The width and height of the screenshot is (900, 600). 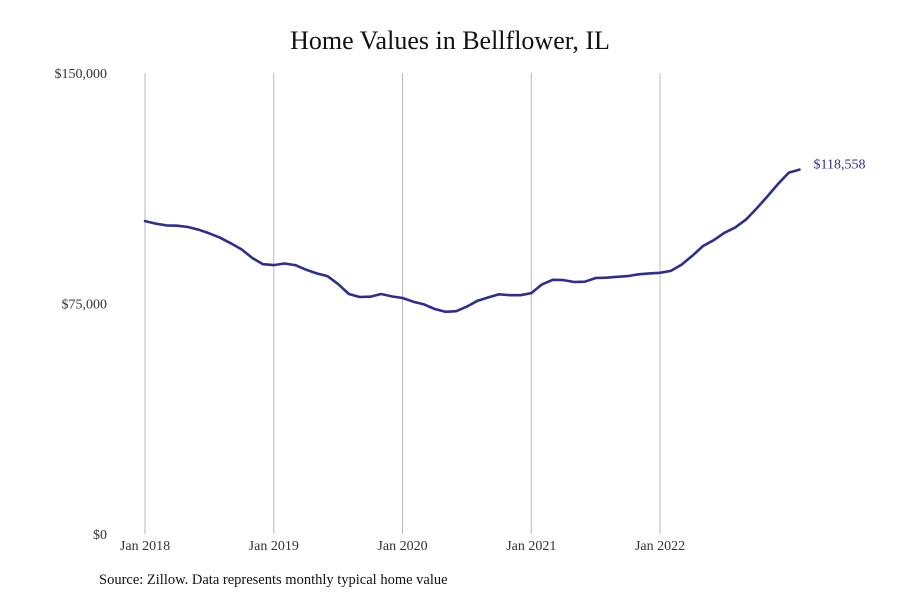 What do you see at coordinates (81, 74) in the screenshot?
I see `y-tick-label: $150,000` at bounding box center [81, 74].